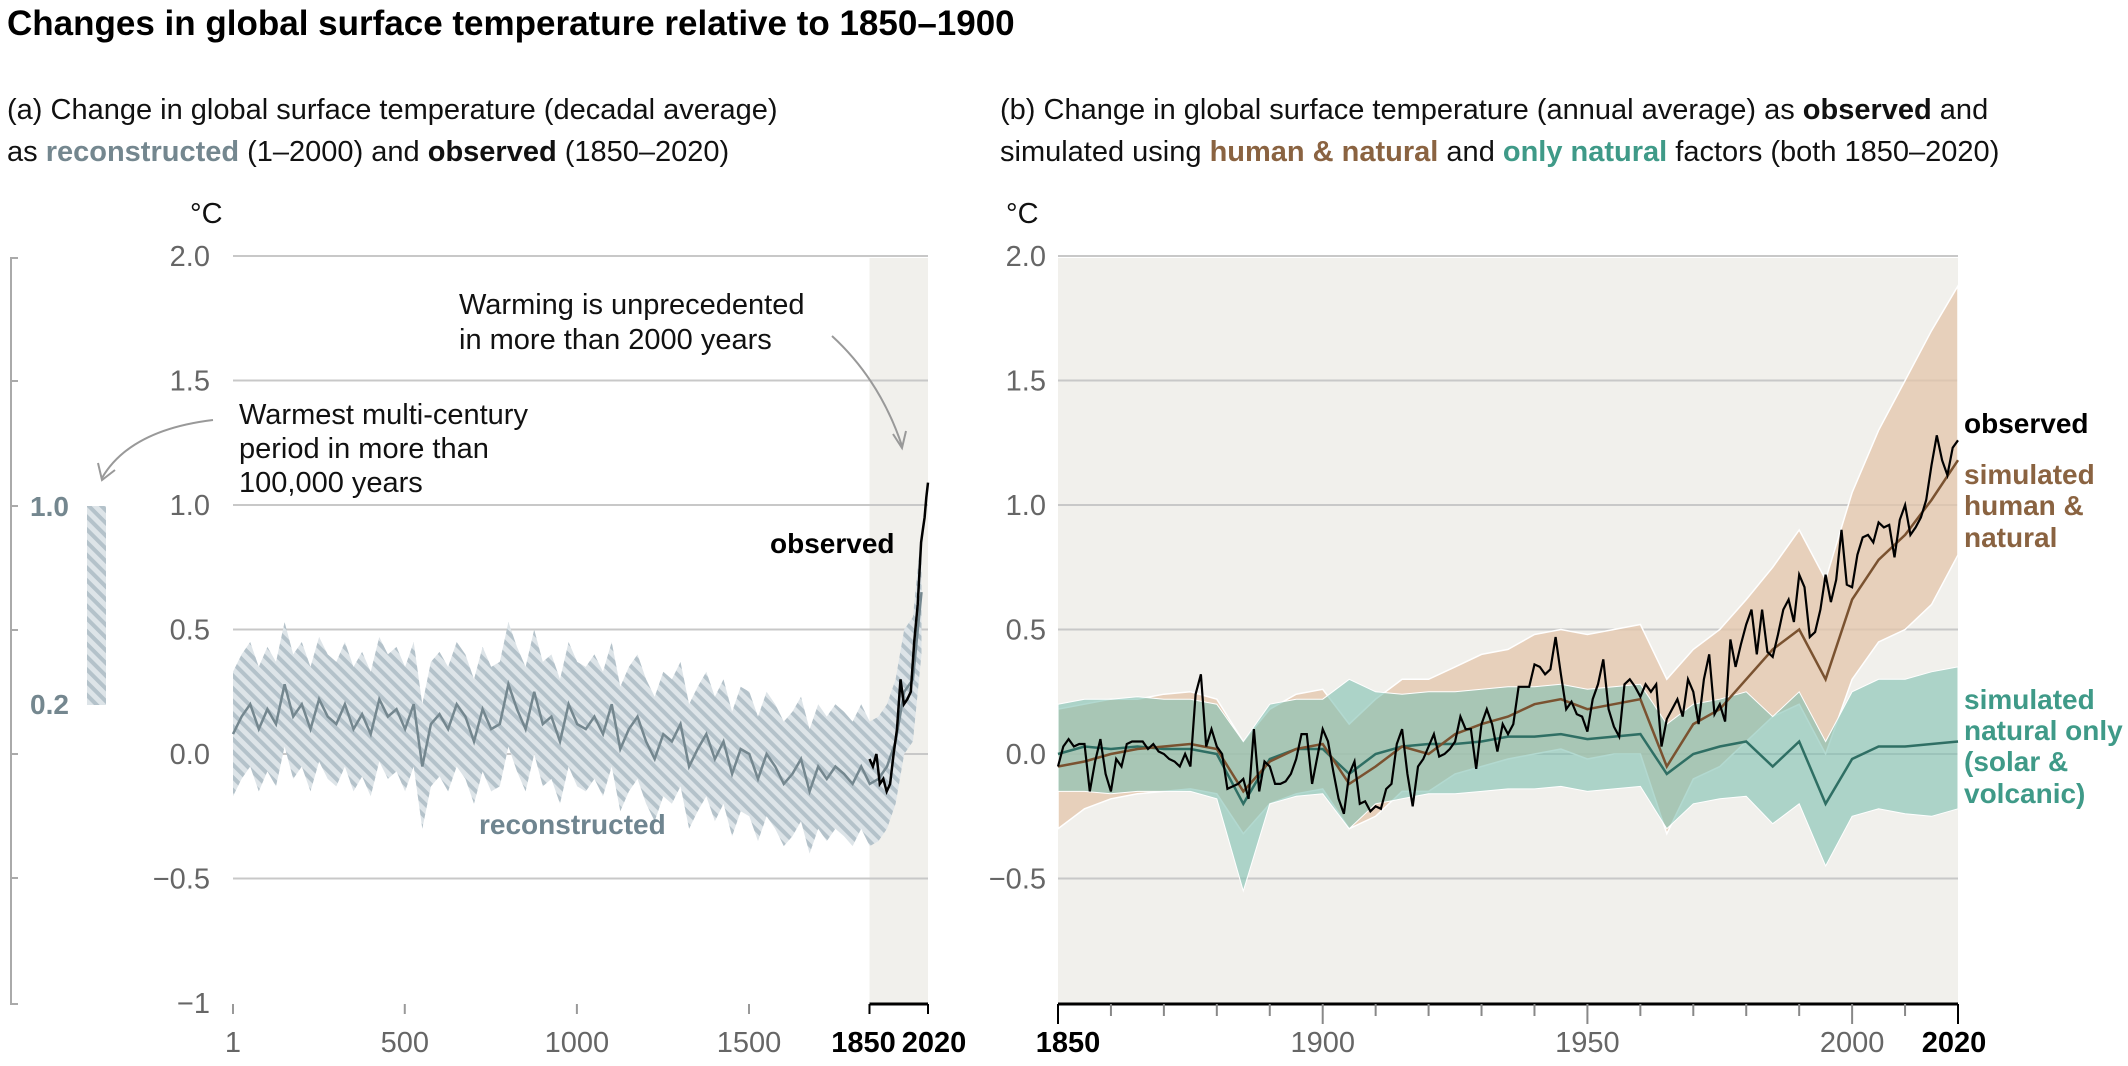  I want to click on human-natural-line, so click(1508, 626).